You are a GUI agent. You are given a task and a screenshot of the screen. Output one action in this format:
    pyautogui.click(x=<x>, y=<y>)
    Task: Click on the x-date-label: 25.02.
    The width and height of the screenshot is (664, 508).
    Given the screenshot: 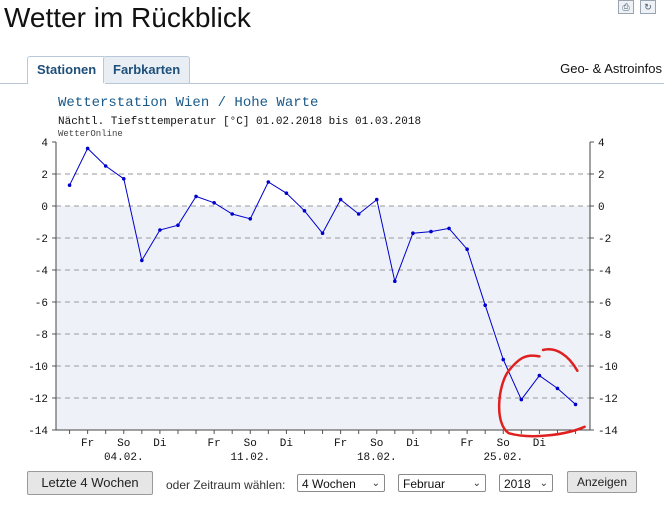 What is the action you would take?
    pyautogui.click(x=503, y=456)
    